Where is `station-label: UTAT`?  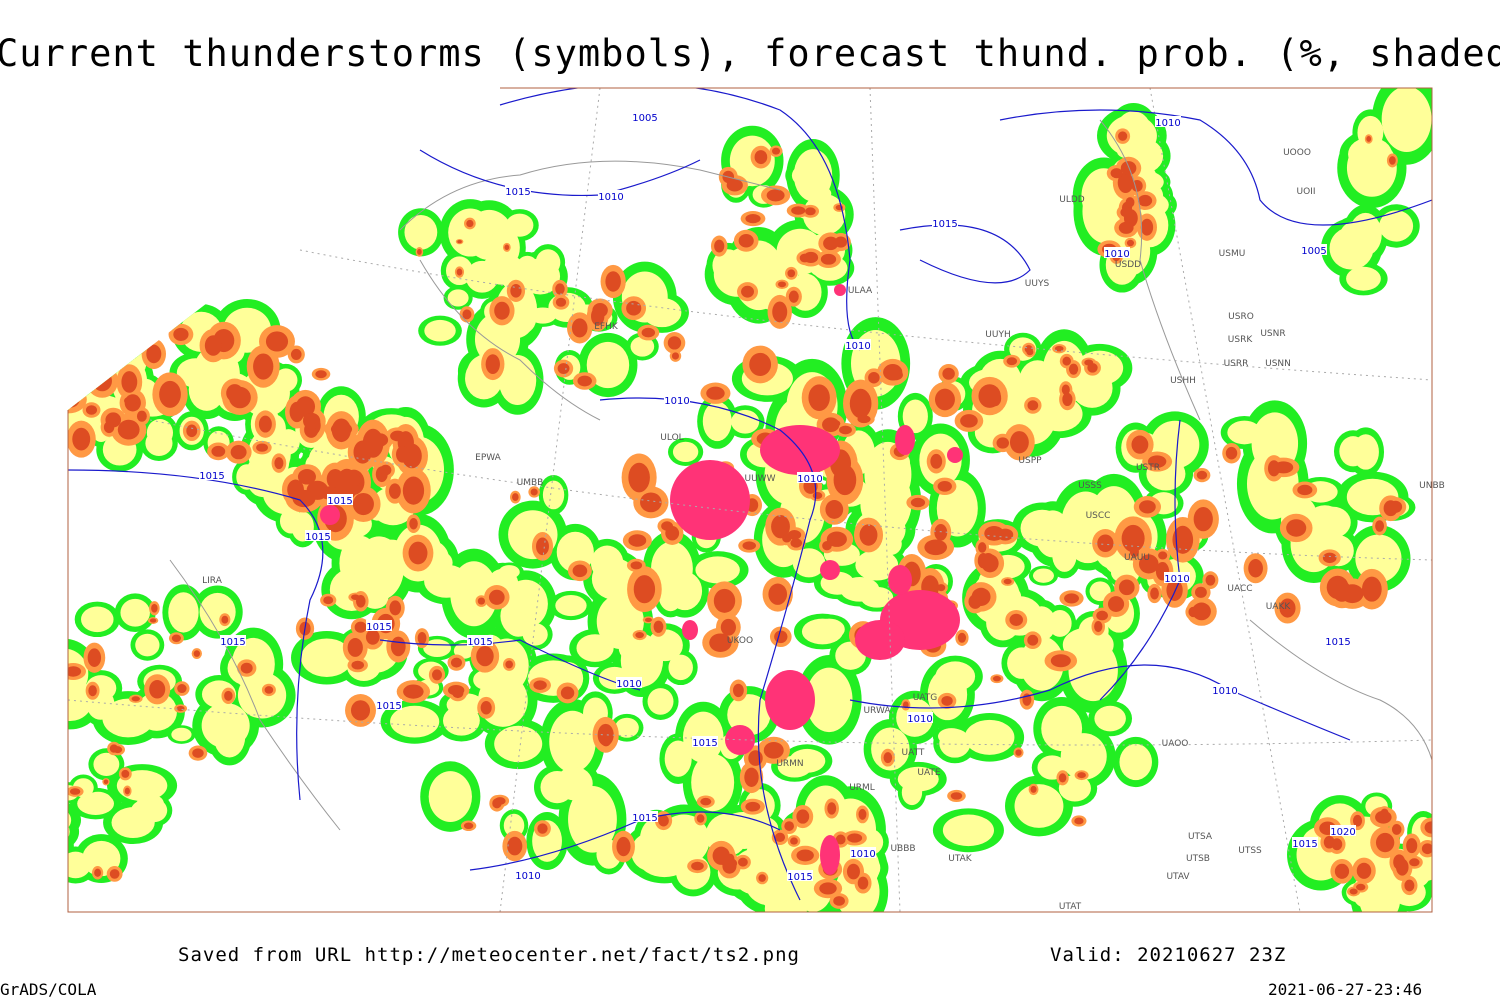 station-label: UTAT is located at coordinates (1070, 907).